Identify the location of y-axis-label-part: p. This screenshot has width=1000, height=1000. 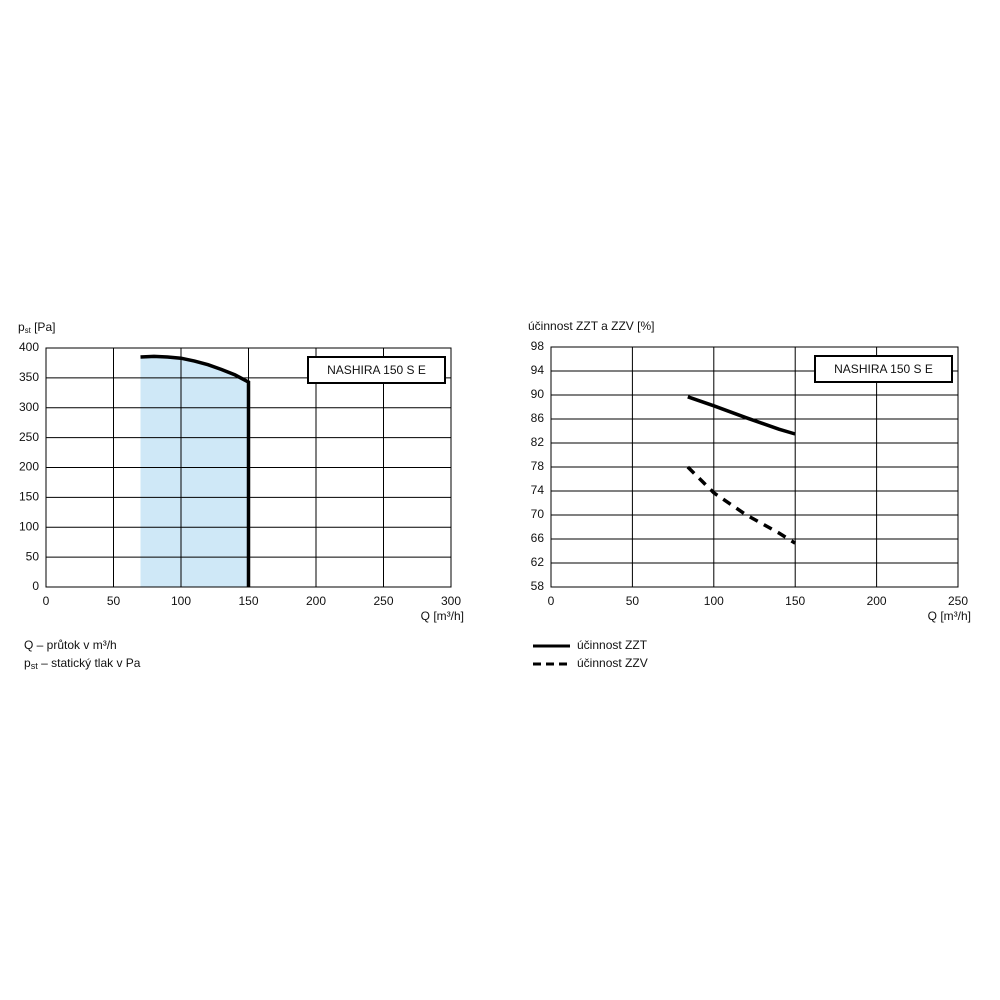
(21, 327).